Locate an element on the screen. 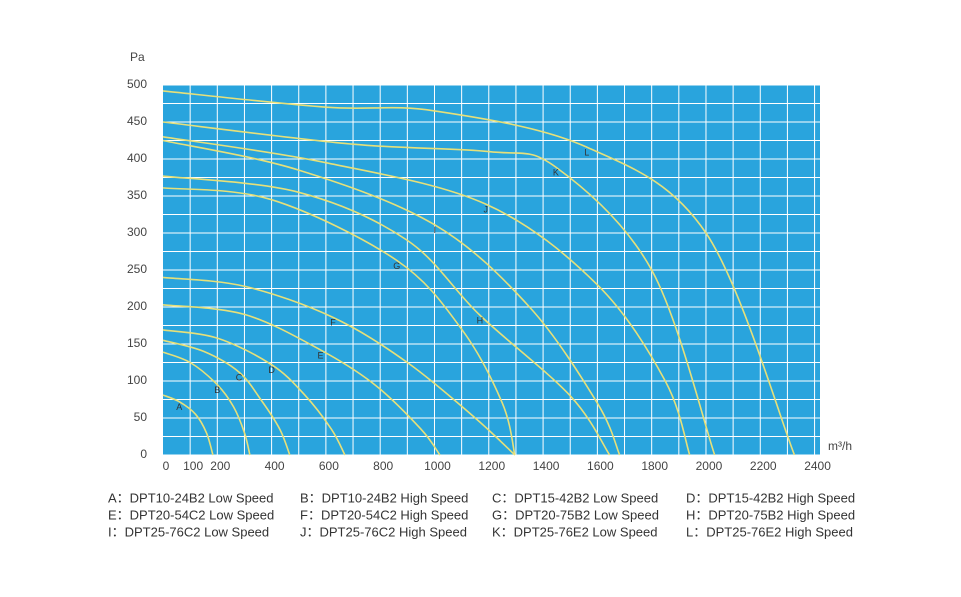 Image resolution: width=961 pixels, height=597 pixels. curve-label: A is located at coordinates (179, 407).